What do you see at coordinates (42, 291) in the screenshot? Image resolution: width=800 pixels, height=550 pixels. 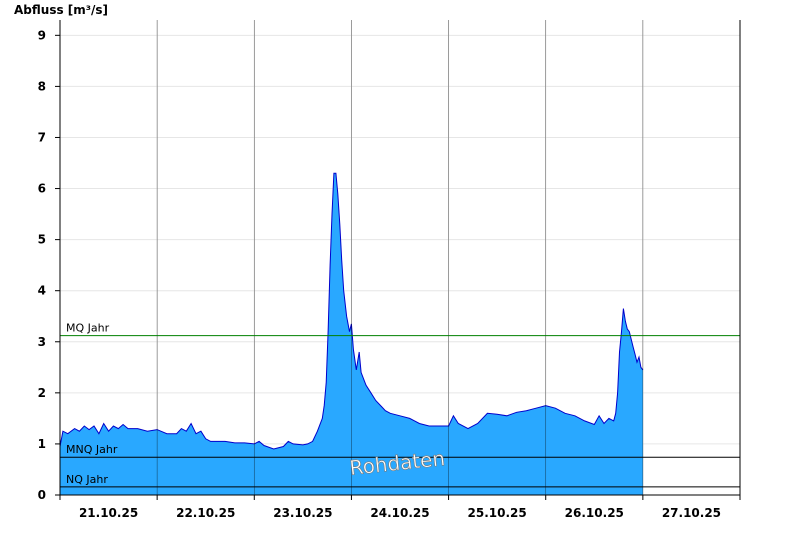 I see `y-tick-label: 4` at bounding box center [42, 291].